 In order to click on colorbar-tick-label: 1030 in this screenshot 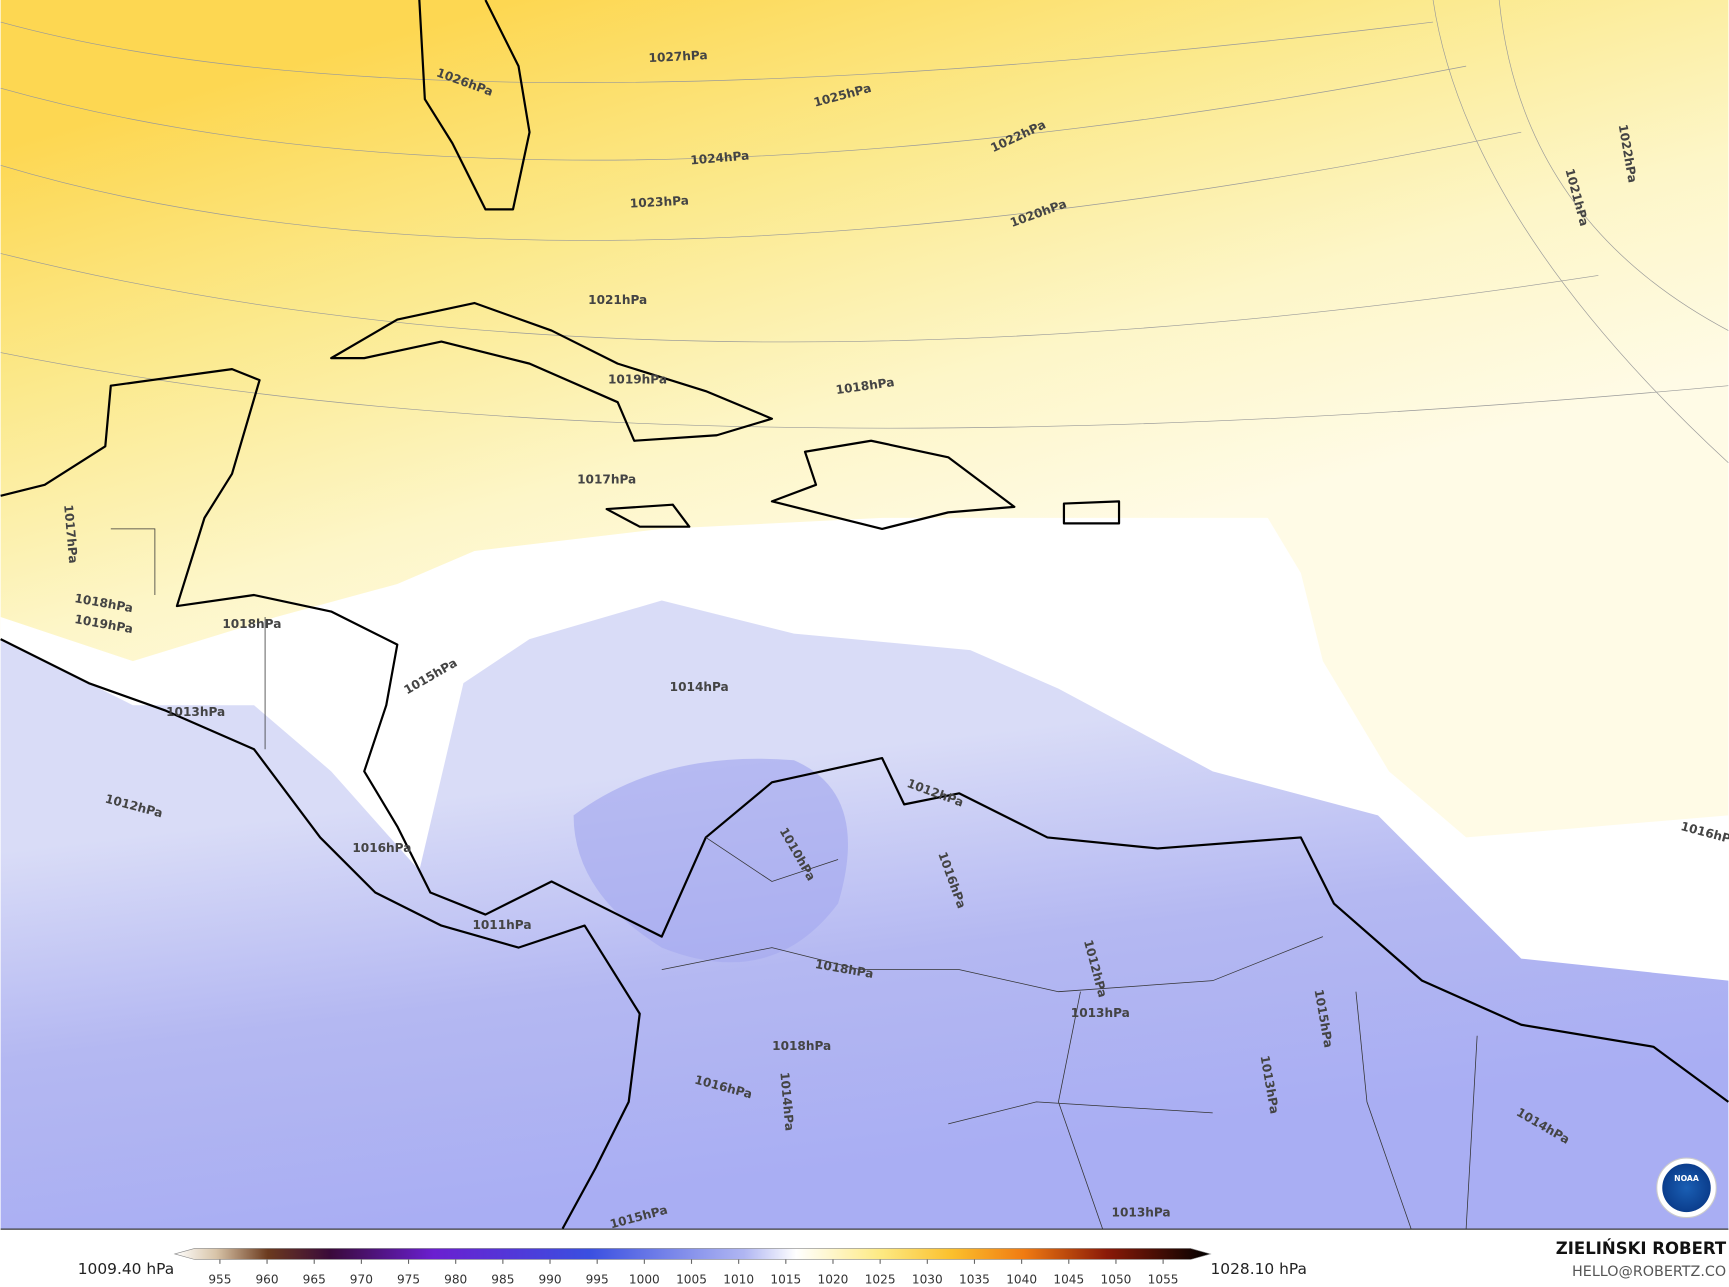, I will do `click(927, 1280)`.